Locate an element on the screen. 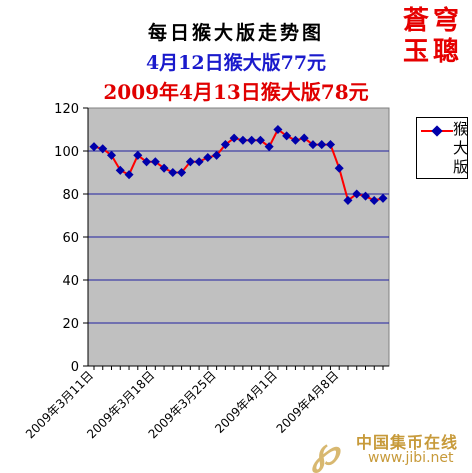 The height and width of the screenshot is (473, 472). chart-subtitle-latest-price: 4月12日猴大版77元 is located at coordinates (236, 63).